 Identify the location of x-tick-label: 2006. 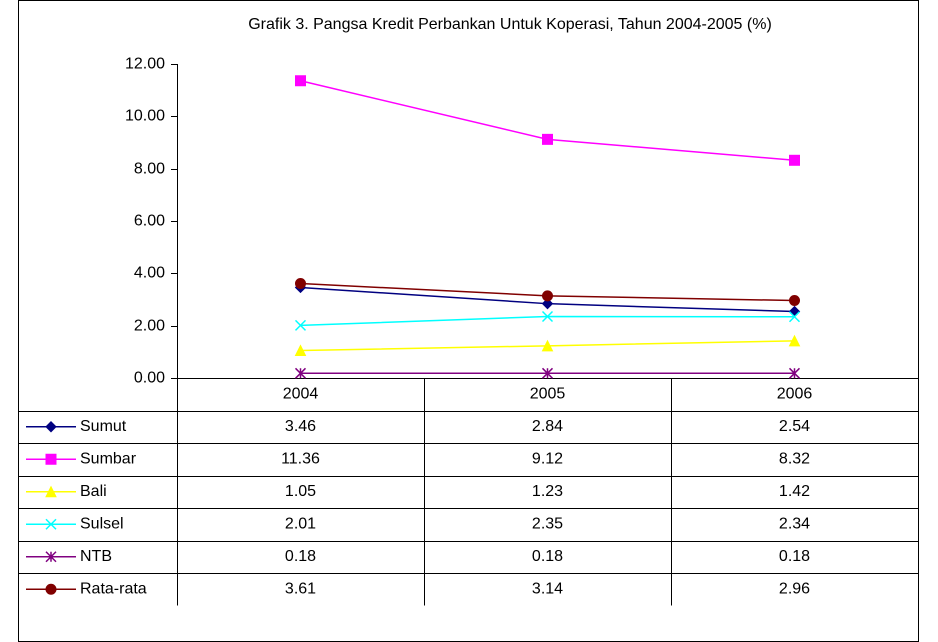
(795, 393).